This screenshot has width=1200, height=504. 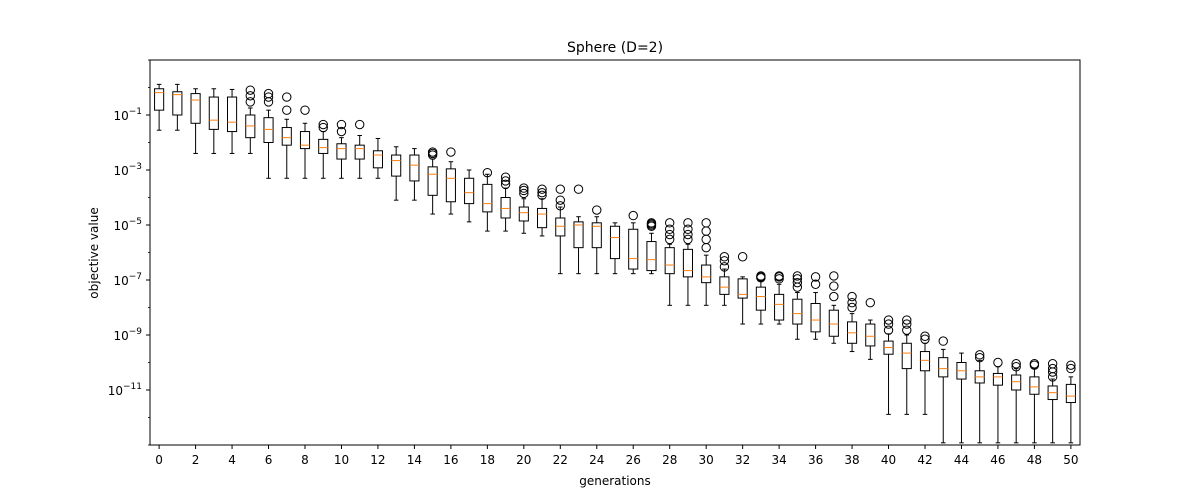 What do you see at coordinates (196, 460) in the screenshot?
I see `x-tick-label: 2` at bounding box center [196, 460].